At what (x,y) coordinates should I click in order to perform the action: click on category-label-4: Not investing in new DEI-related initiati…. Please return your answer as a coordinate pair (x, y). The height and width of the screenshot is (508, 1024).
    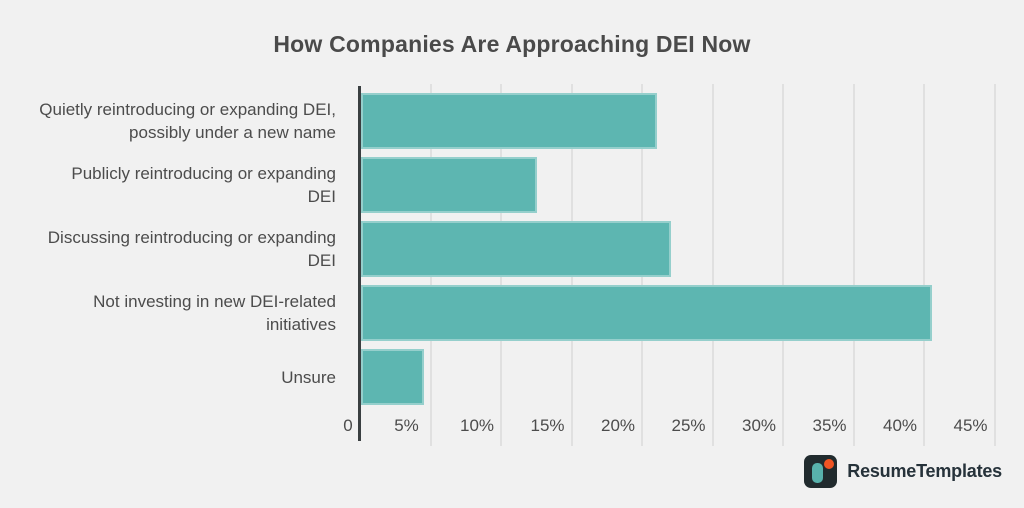
    Looking at the image, I should click on (214, 313).